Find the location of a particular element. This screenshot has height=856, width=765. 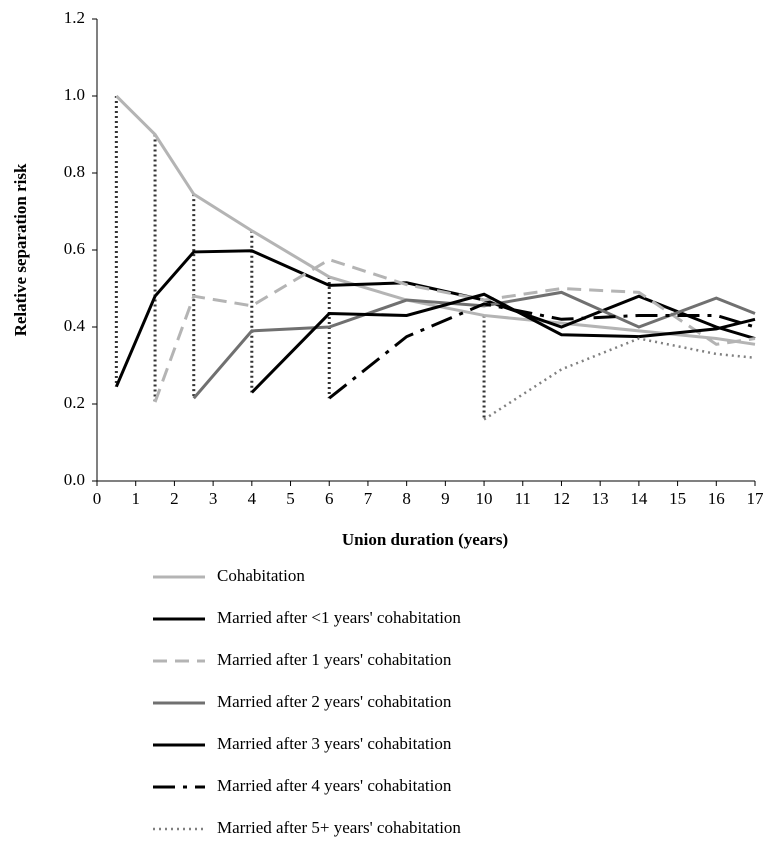

x-tick-label: 0 is located at coordinates (97, 498).